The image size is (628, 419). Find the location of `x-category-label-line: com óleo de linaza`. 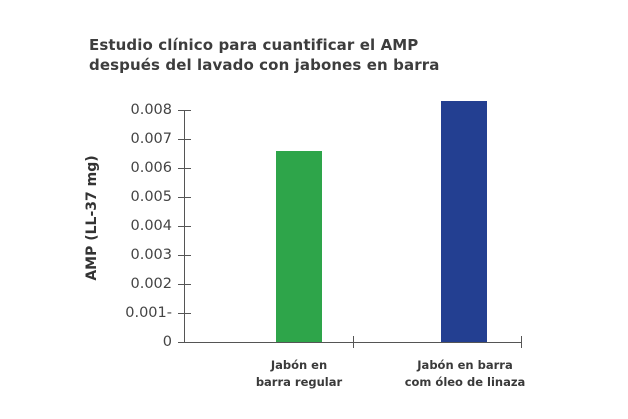

x-category-label-line: com óleo de linaza is located at coordinates (465, 382).